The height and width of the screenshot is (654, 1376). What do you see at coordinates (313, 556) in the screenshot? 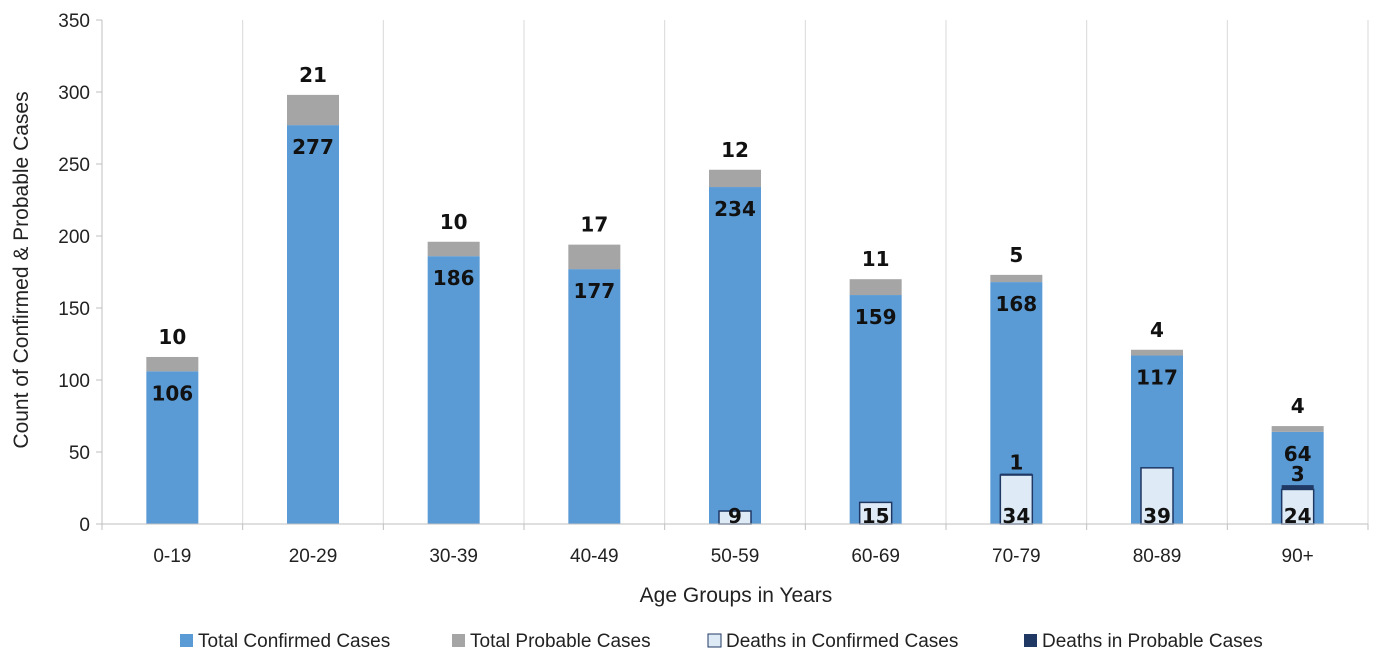
I see `x-tick-label: 20-29` at bounding box center [313, 556].